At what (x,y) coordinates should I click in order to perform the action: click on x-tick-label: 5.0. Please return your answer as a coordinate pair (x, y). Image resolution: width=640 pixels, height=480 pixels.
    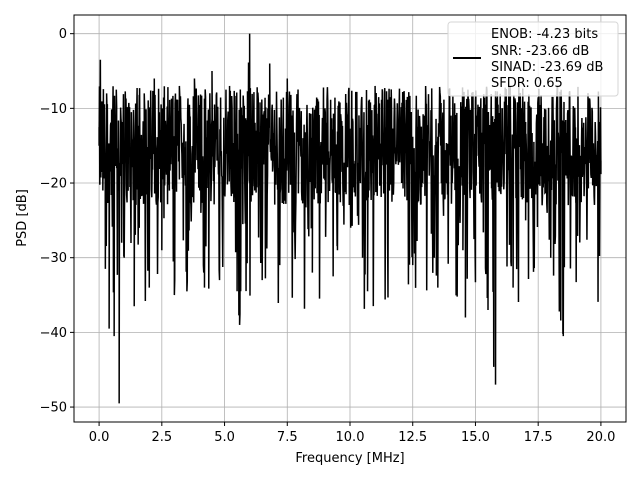
    Looking at the image, I should click on (224, 437).